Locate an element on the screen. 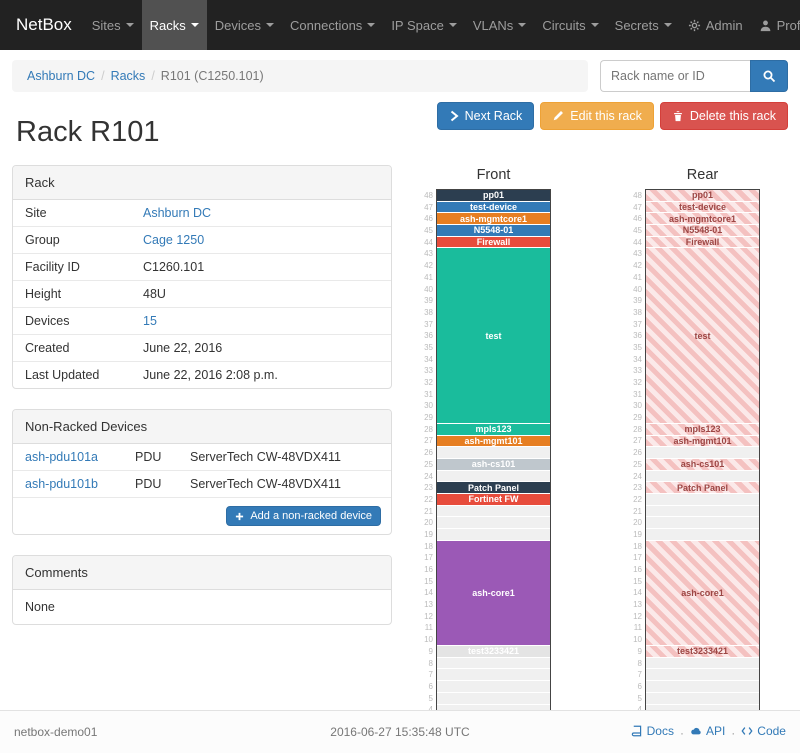 Image resolution: width=800 pixels, height=753 pixels. nav-item-secrets: Secrets is located at coordinates (643, 25).